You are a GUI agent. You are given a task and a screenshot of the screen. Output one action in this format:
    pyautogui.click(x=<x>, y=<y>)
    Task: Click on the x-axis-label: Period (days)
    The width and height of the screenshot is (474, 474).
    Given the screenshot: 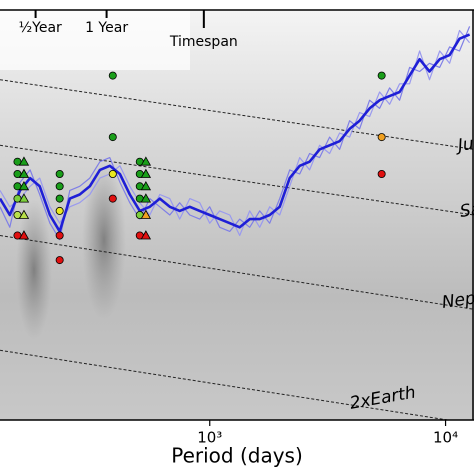 What is the action you would take?
    pyautogui.click(x=237, y=456)
    